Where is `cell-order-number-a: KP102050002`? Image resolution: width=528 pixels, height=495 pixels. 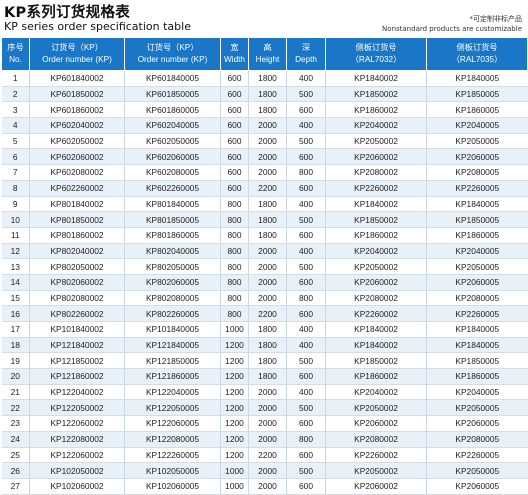 cell-order-number-a: KP102050002 is located at coordinates (77, 470).